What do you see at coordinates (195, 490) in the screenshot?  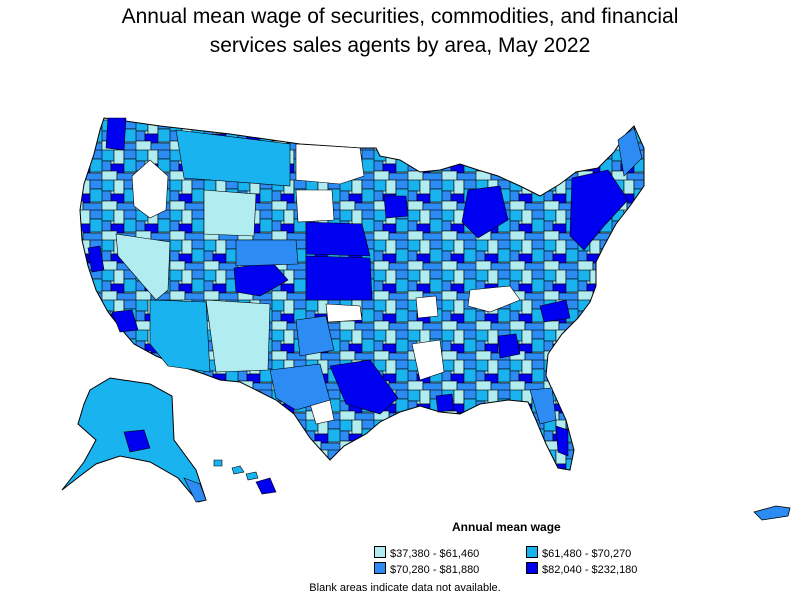 I see `alaska-southeast` at bounding box center [195, 490].